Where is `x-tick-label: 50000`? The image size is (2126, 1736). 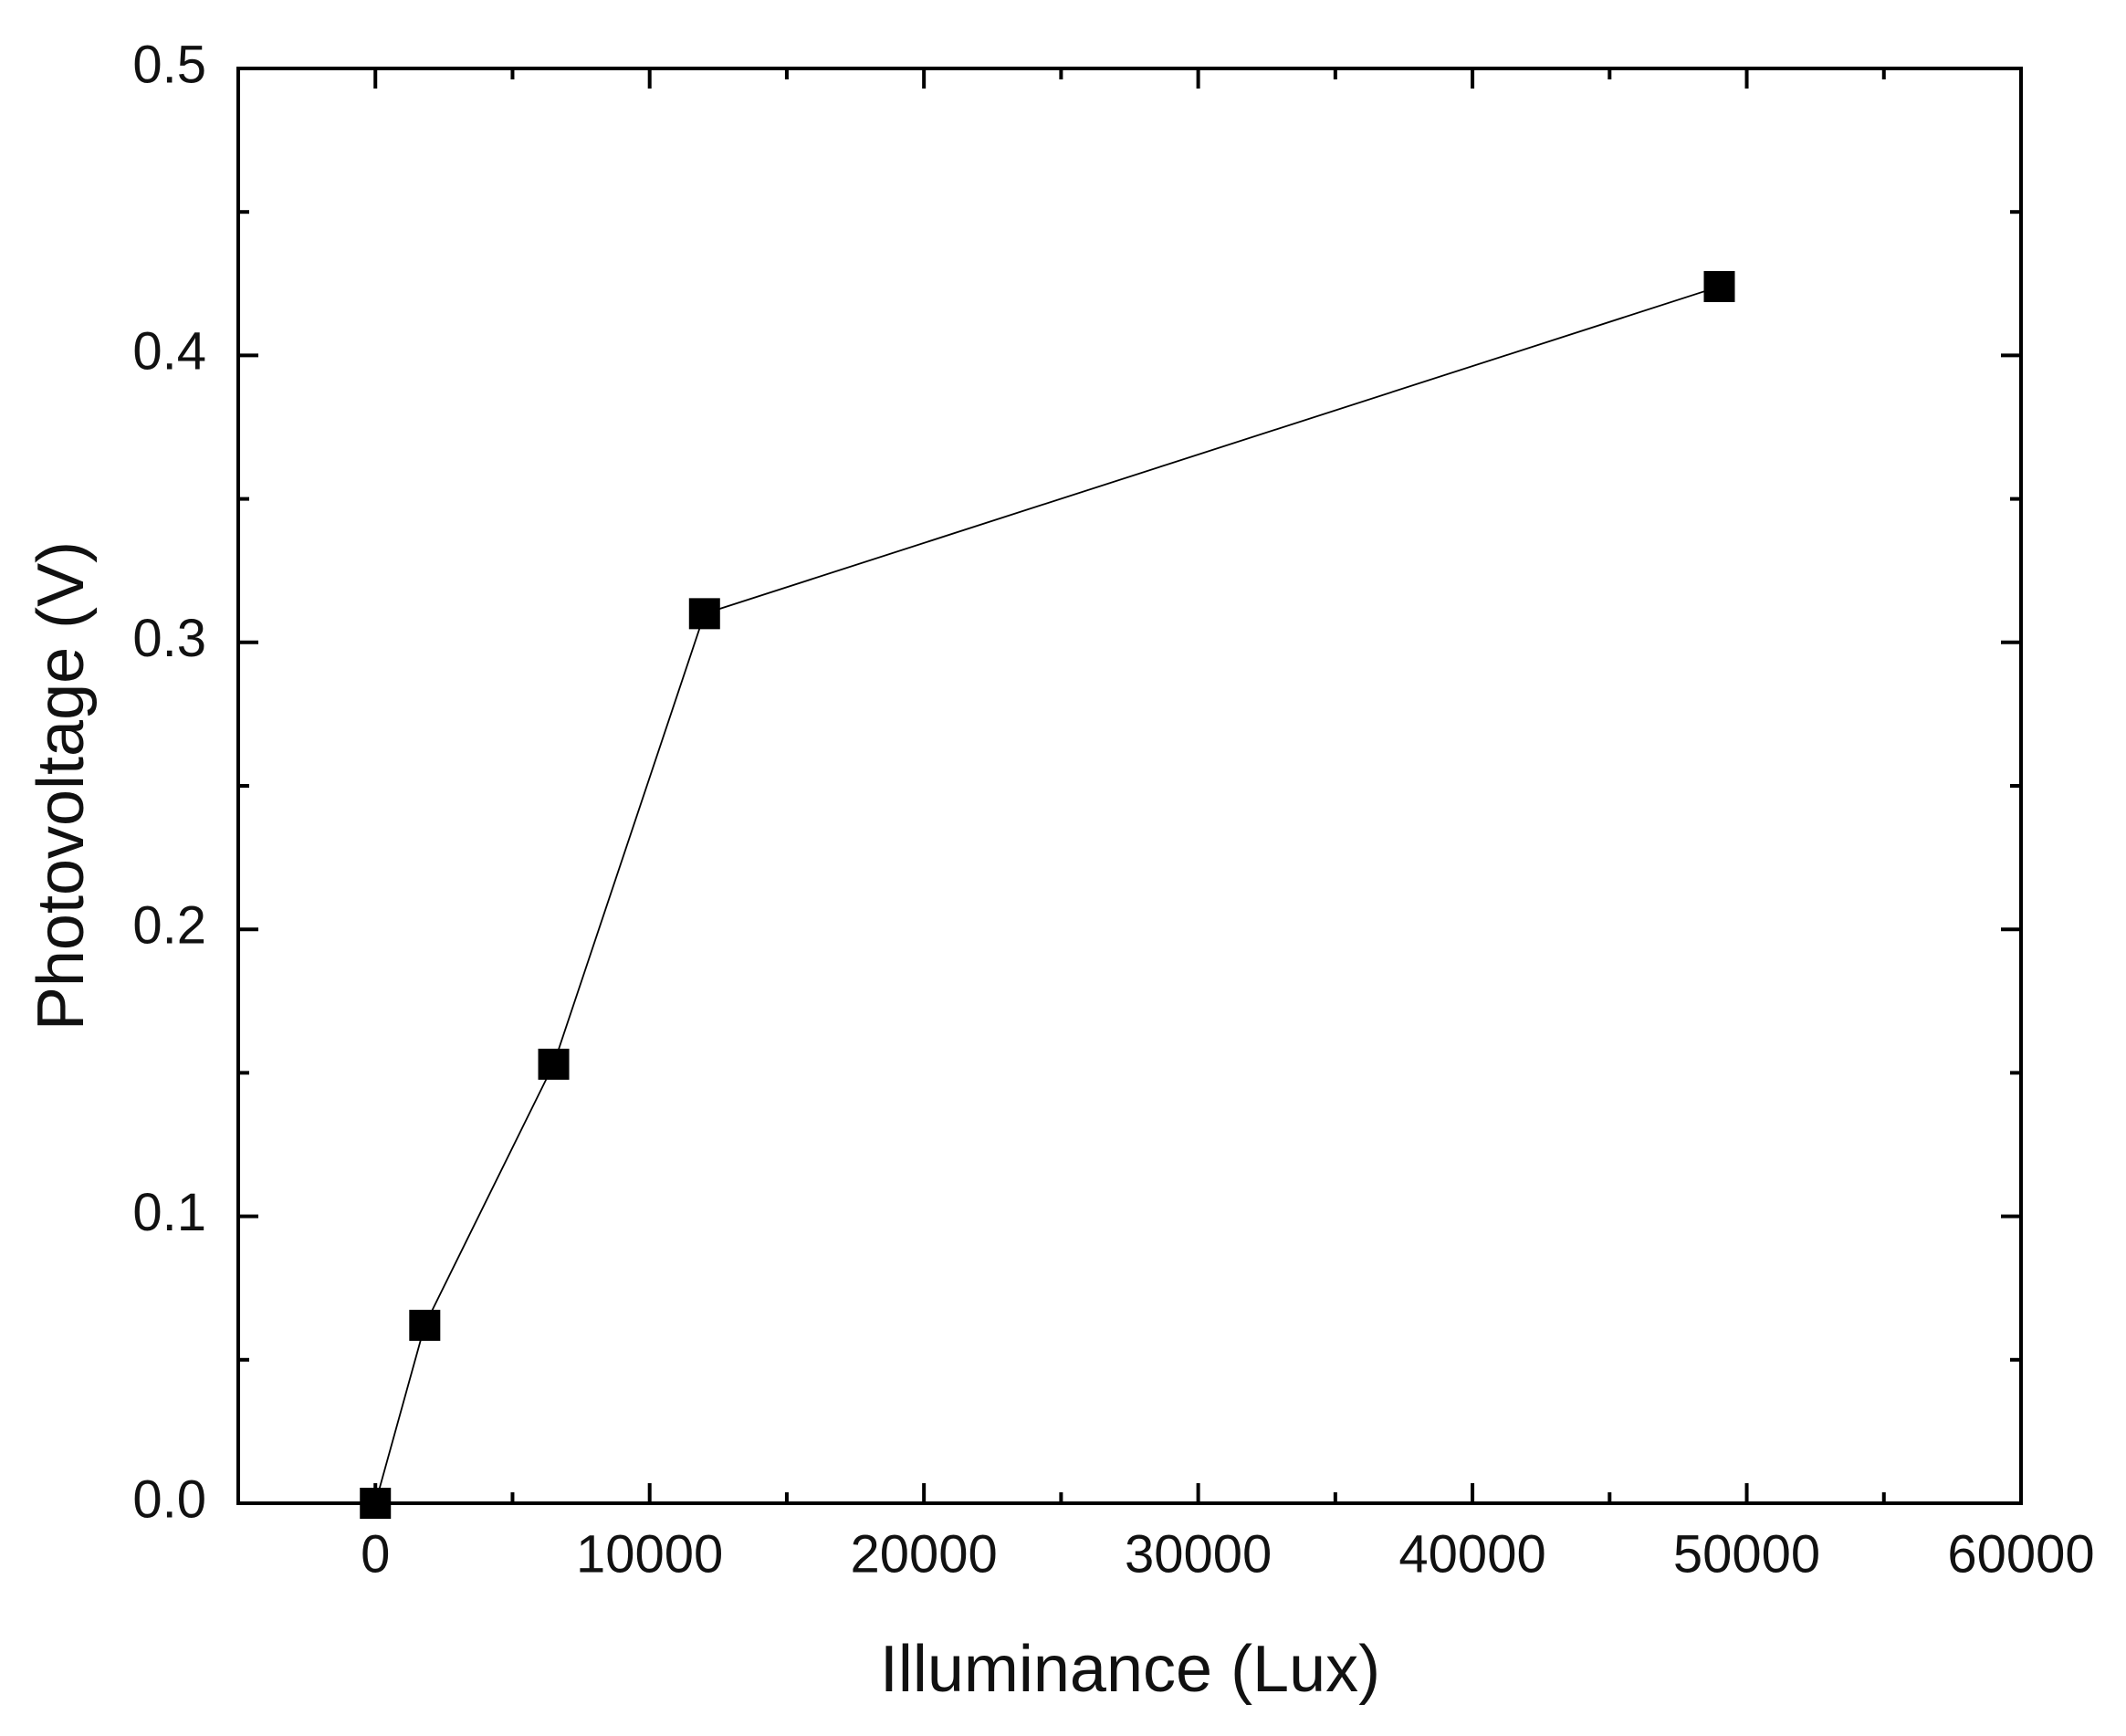 x-tick-label: 50000 is located at coordinates (1746, 1554).